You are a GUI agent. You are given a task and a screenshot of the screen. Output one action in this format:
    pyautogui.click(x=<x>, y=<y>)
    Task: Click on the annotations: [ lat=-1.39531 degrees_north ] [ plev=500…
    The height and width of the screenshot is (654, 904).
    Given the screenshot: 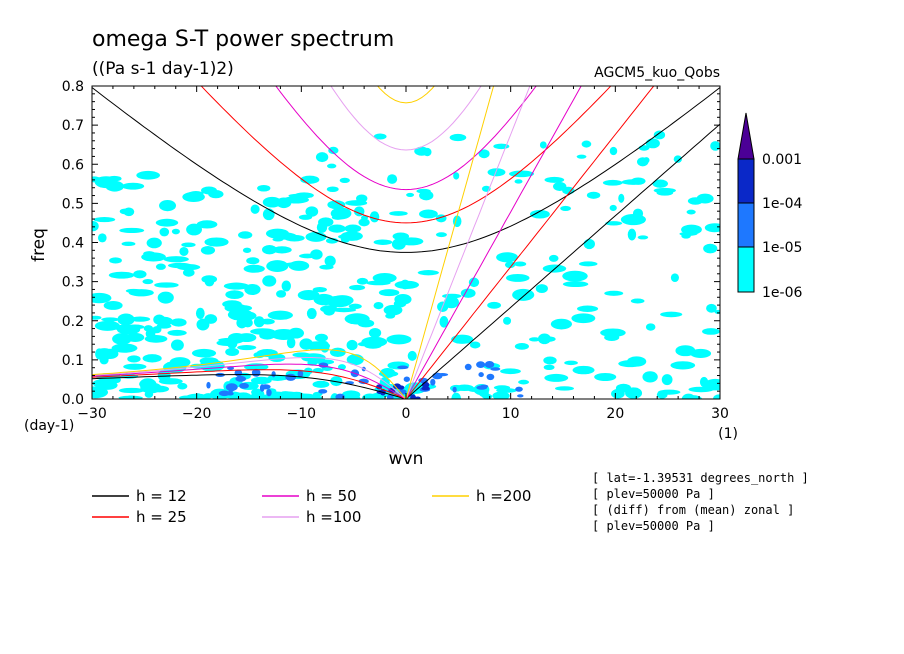 What is the action you would take?
    pyautogui.click(x=700, y=502)
    